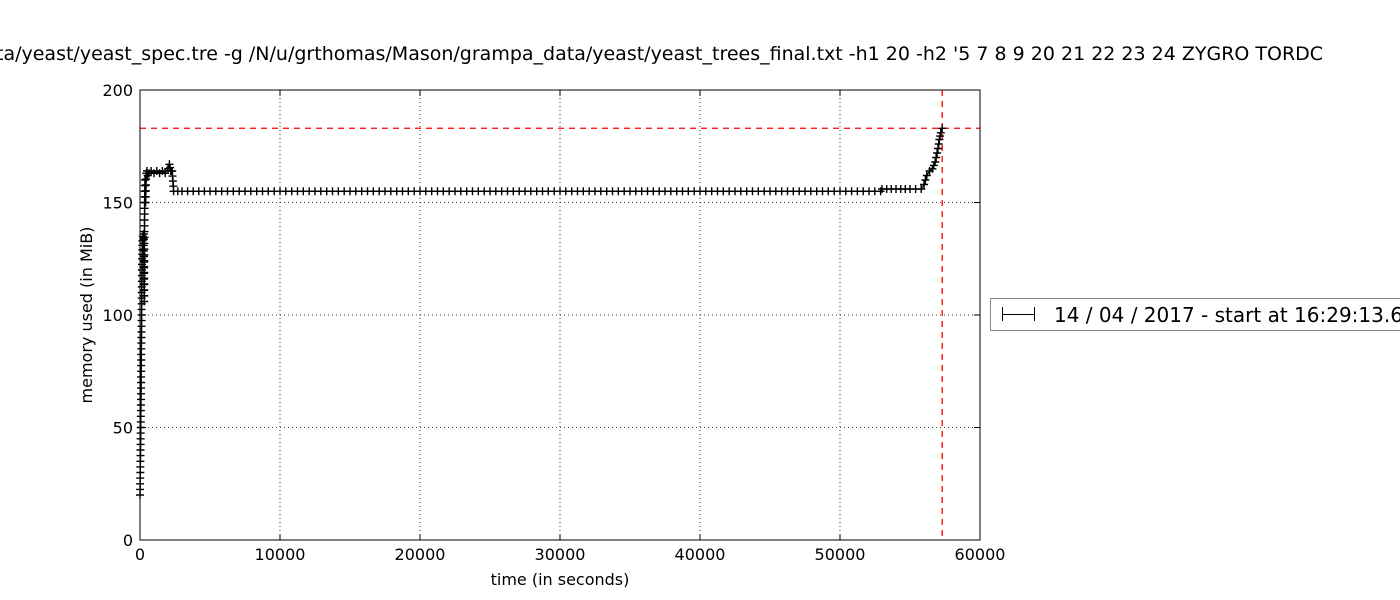 Image resolution: width=1400 pixels, height=600 pixels. Describe the element at coordinates (1002, 314) in the screenshot. I see `legend-marker-left` at that location.